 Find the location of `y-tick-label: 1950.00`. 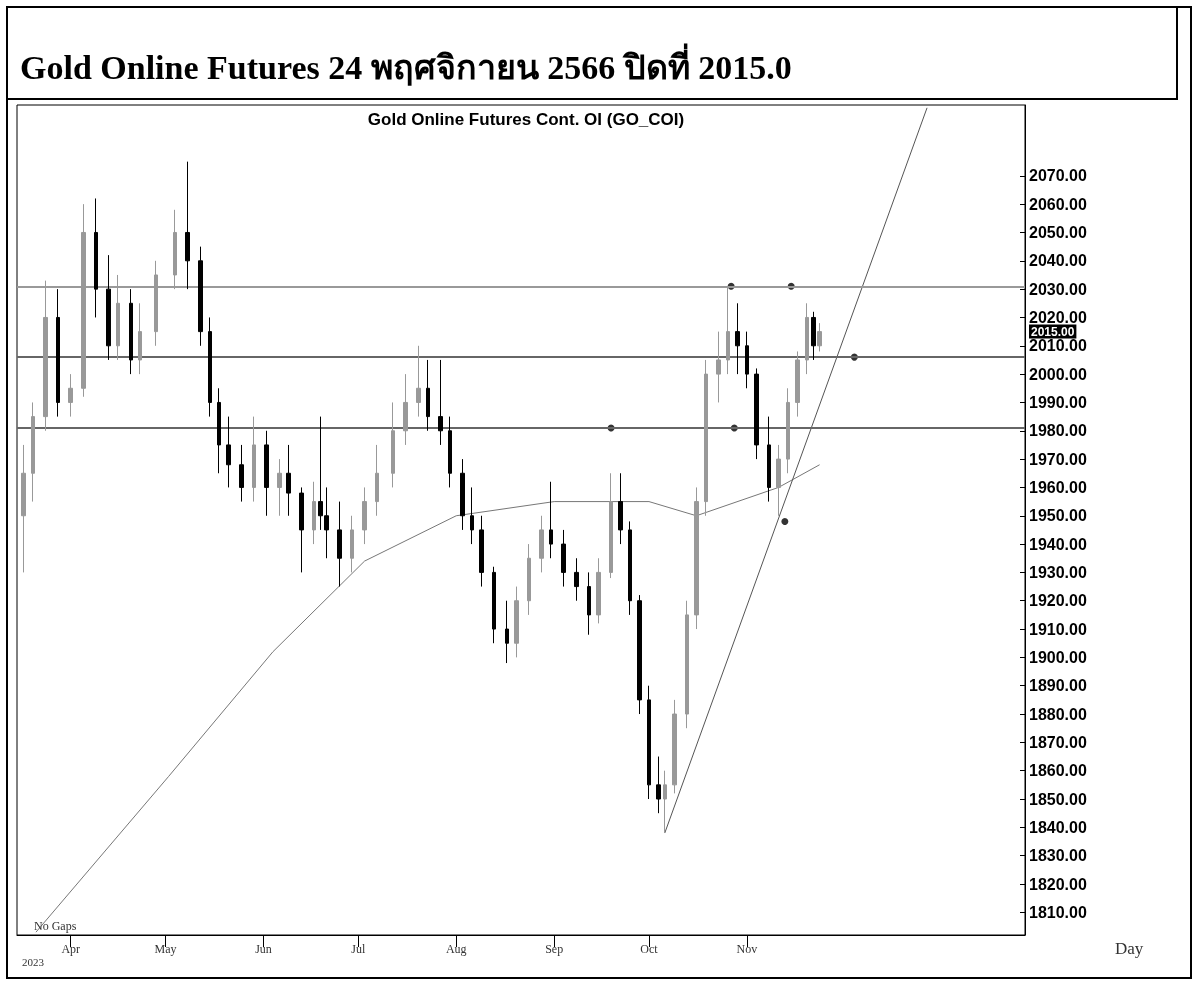

y-tick-label: 1950.00 is located at coordinates (1058, 516).